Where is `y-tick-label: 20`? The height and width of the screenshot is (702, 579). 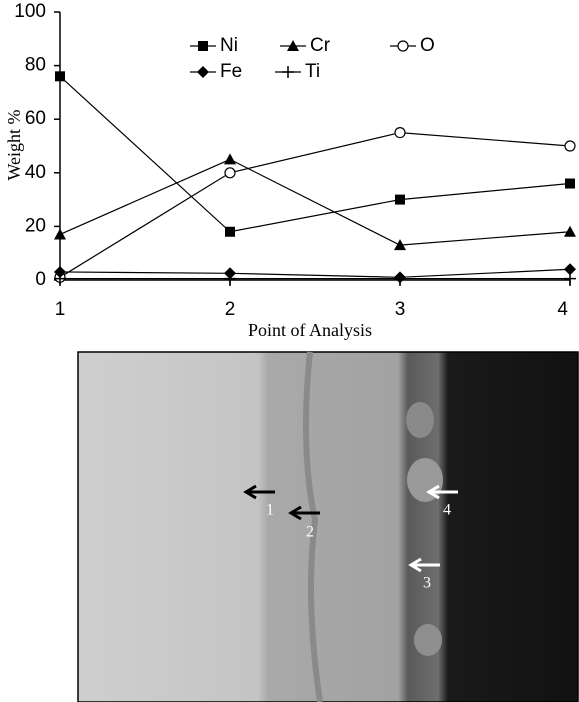 y-tick-label: 20 is located at coordinates (35, 225).